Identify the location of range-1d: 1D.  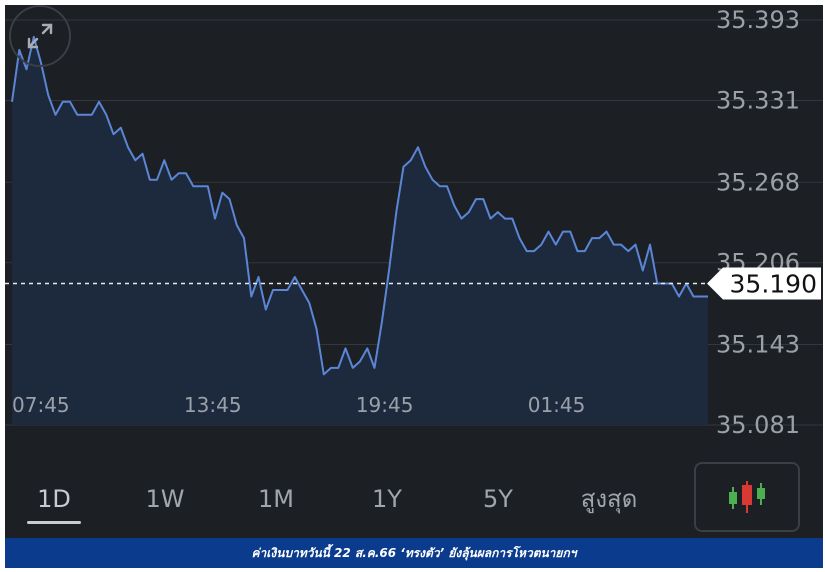
(54, 499).